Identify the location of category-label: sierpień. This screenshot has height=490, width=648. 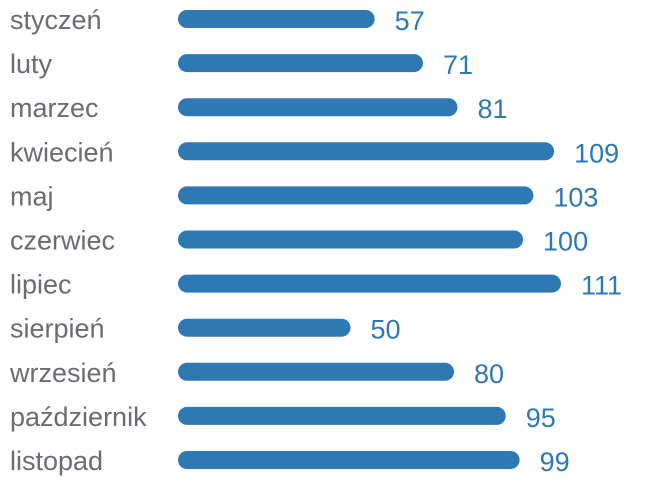
(57, 329).